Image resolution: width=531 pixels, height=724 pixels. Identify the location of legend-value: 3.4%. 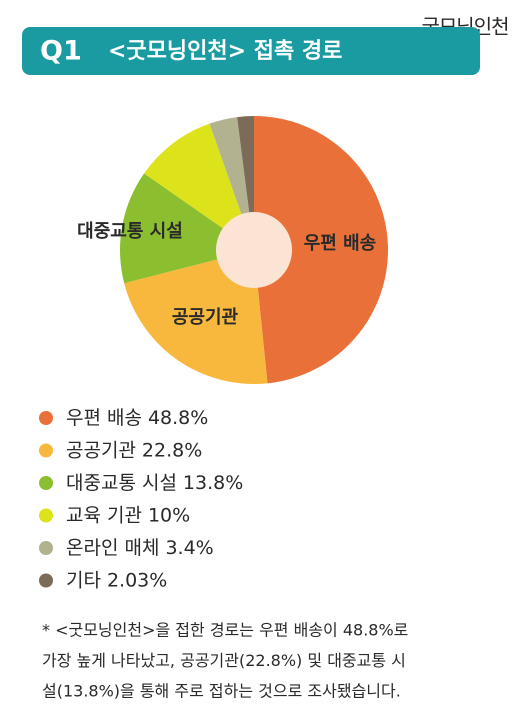
(189, 548).